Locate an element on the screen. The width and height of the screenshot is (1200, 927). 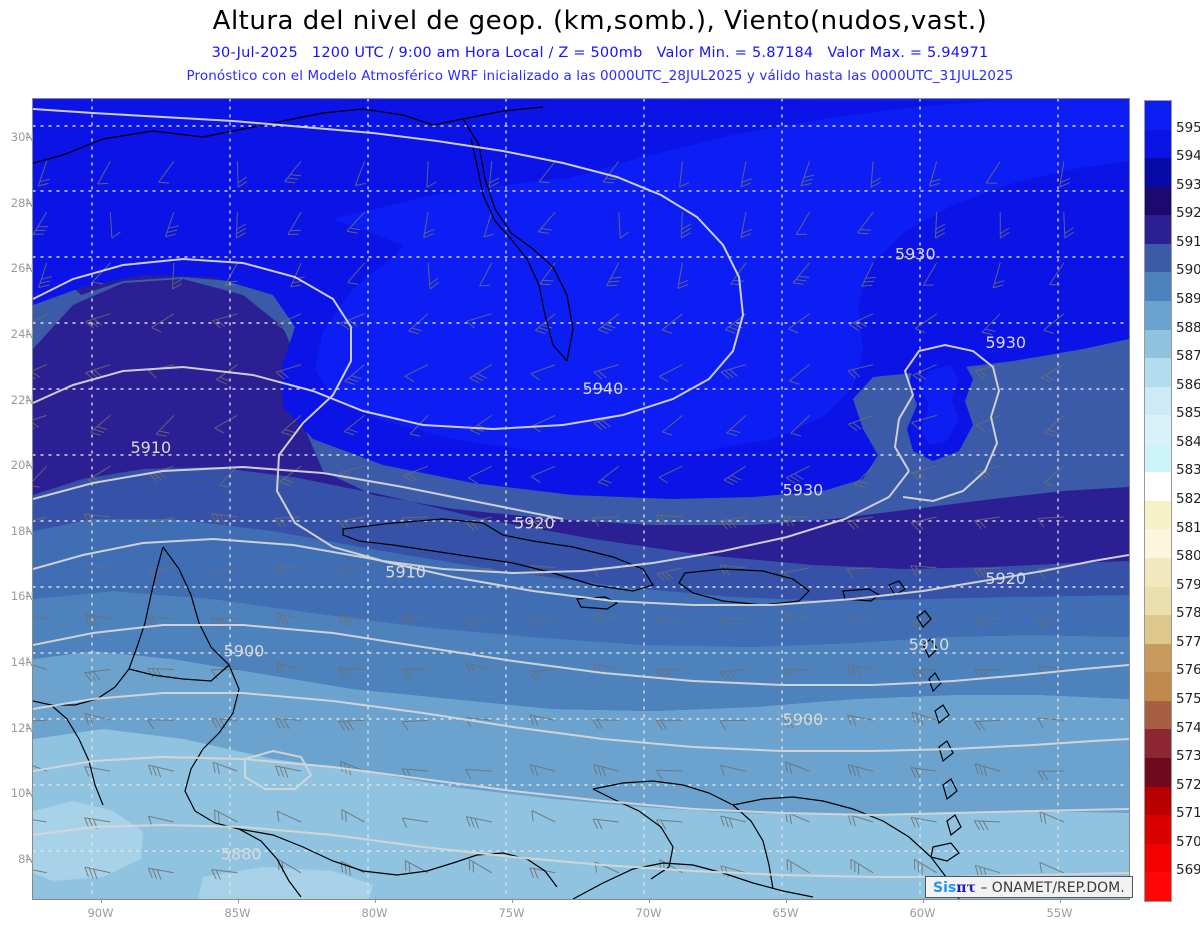
lat-tick-label: 16N is located at coordinates (22, 596).